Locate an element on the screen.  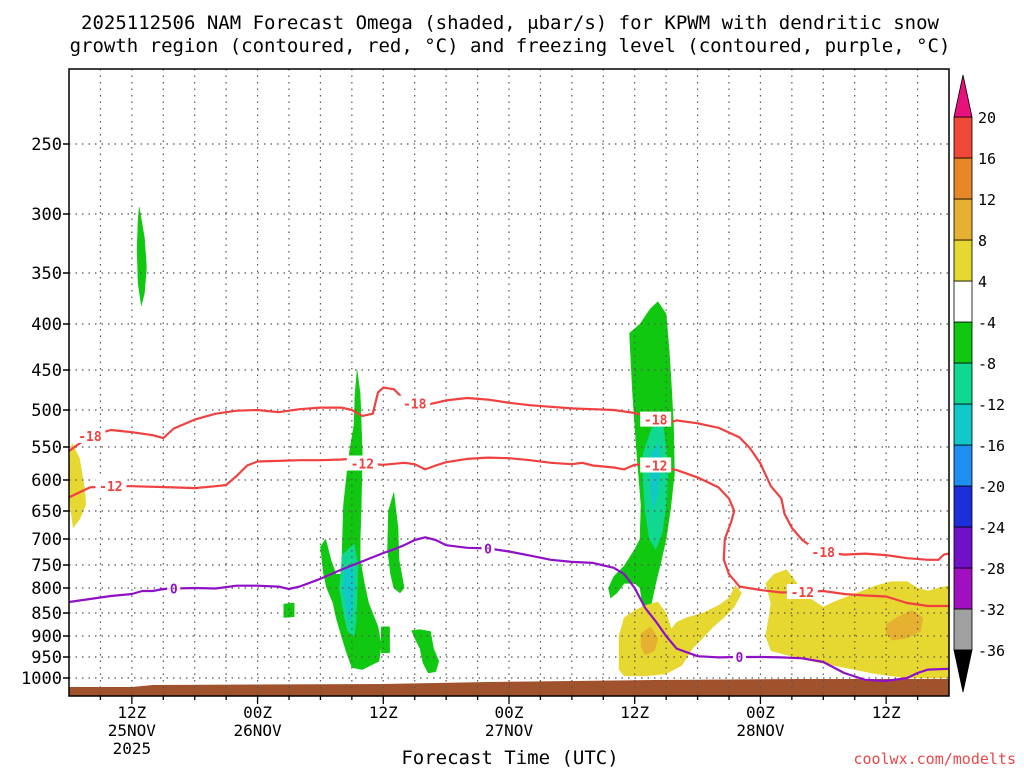
x-tick-label-66-1: 28NOV is located at coordinates (760, 730).